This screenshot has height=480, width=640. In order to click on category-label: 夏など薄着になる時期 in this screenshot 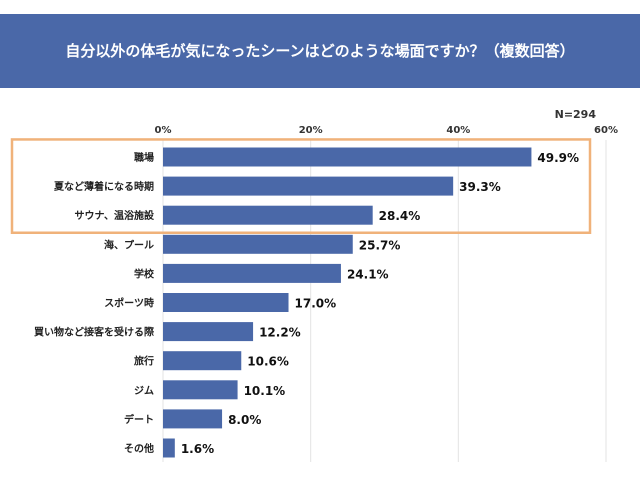, I will do `click(103, 186)`.